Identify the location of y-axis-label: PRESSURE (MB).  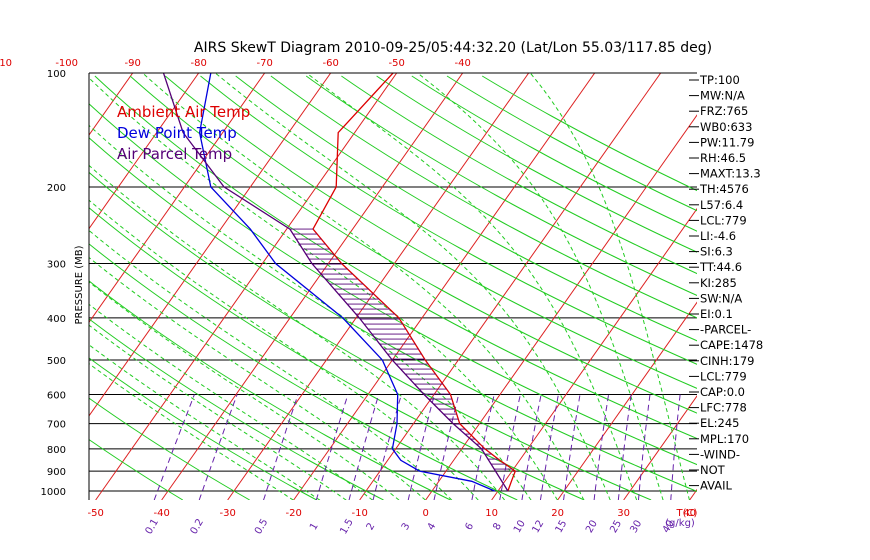
(79, 284).